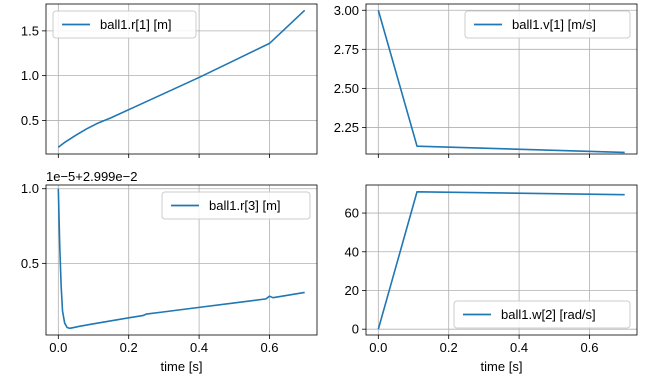 Image resolution: width=651 pixels, height=388 pixels. I want to click on legend-label: ball1.r[3] [m], so click(245, 205).